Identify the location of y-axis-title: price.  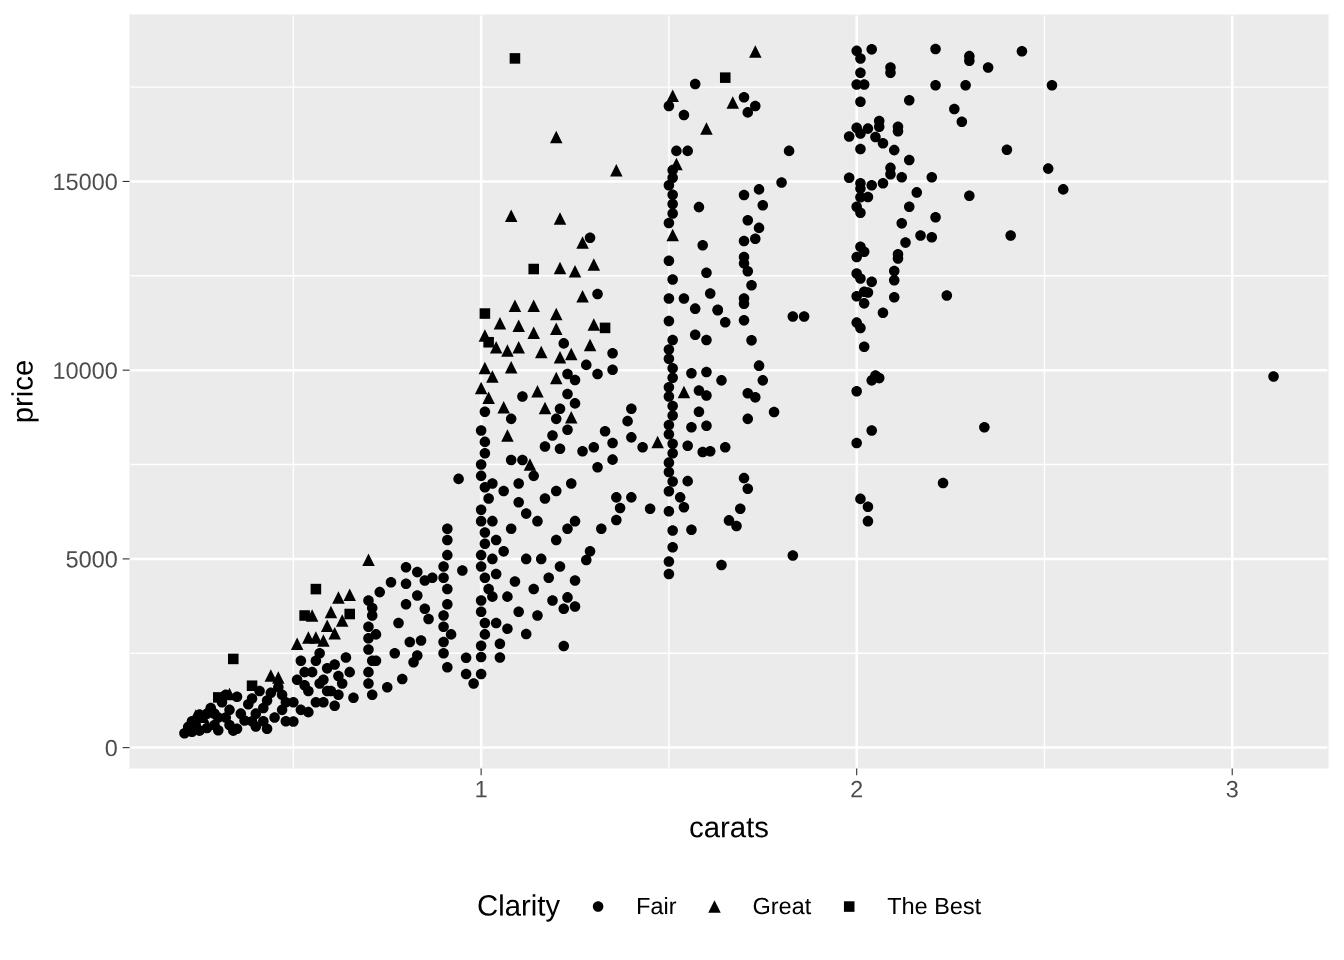
(25, 391).